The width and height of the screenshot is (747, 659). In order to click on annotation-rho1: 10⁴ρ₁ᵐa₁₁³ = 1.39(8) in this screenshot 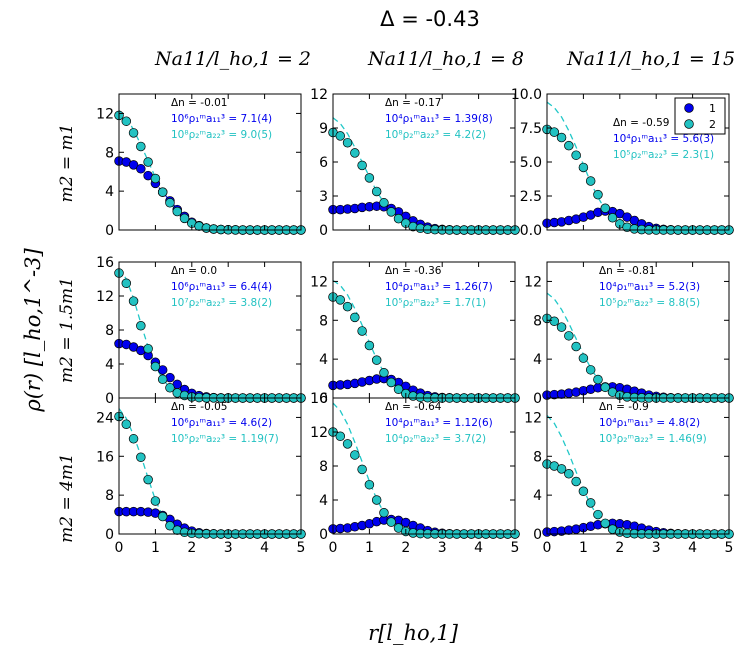, I will do `click(439, 119)`.